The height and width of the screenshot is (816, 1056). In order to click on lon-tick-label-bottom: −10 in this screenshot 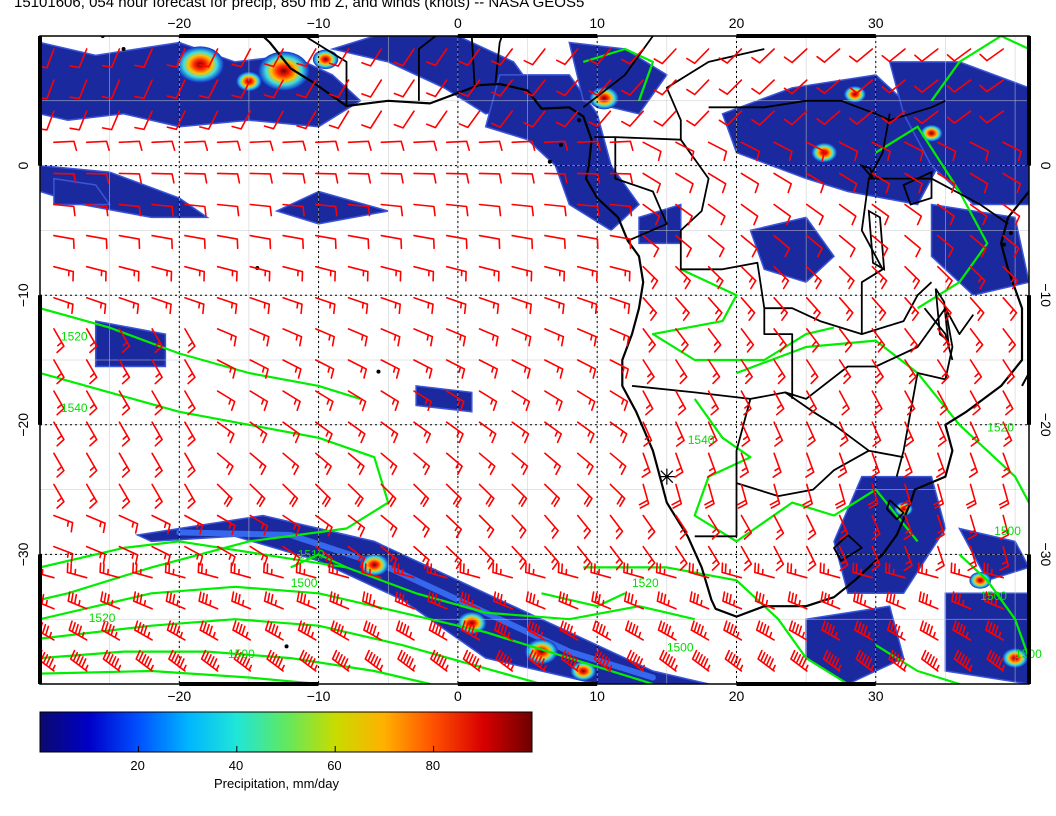, I will do `click(319, 696)`.